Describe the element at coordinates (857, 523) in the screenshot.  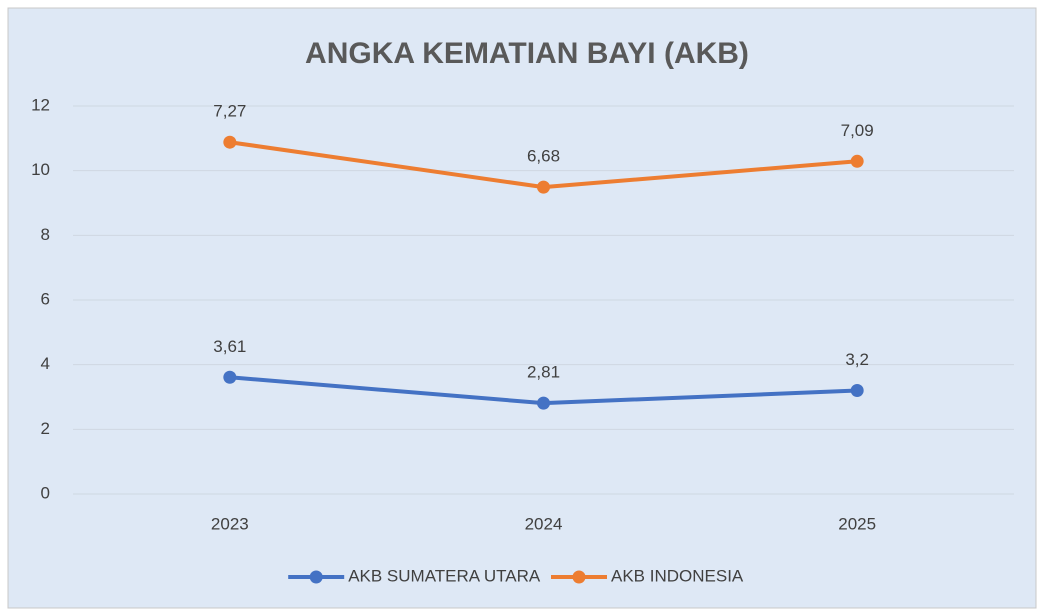
I see `x-tick-label: 2025` at that location.